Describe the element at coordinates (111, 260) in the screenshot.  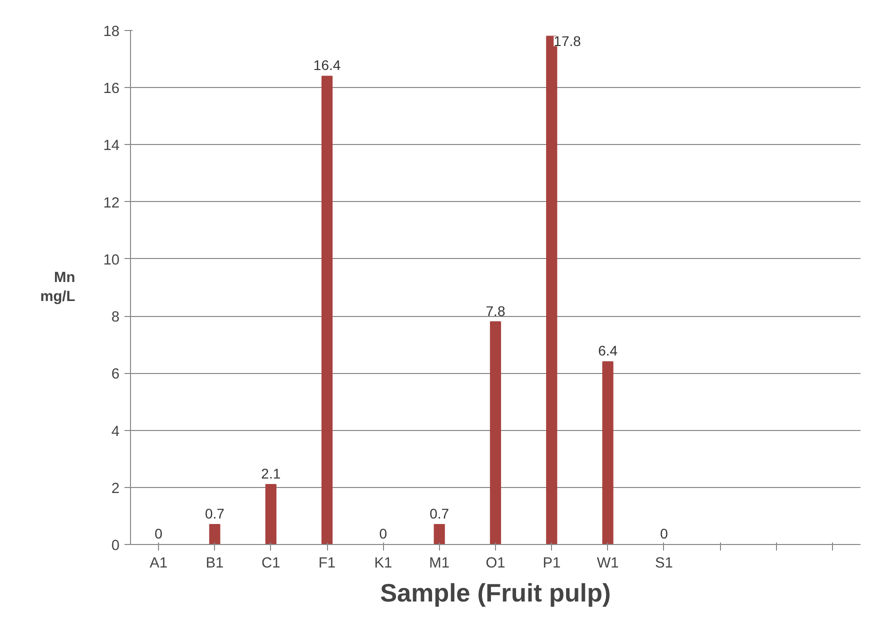
I see `y-tick-label: 10` at that location.